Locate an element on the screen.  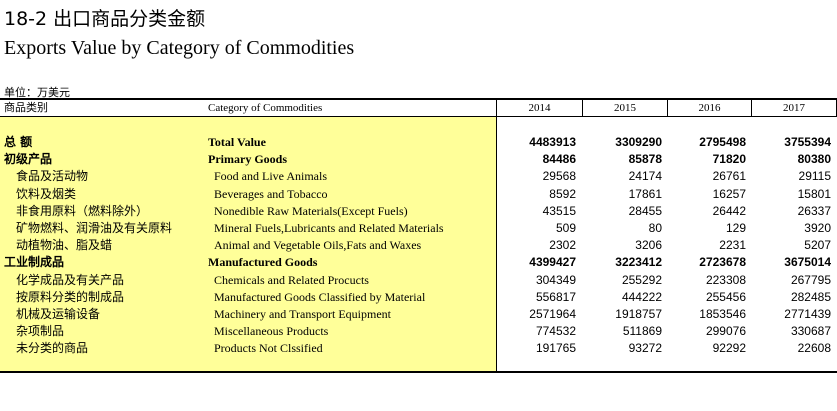
value-2016: 92292 is located at coordinates (729, 348).